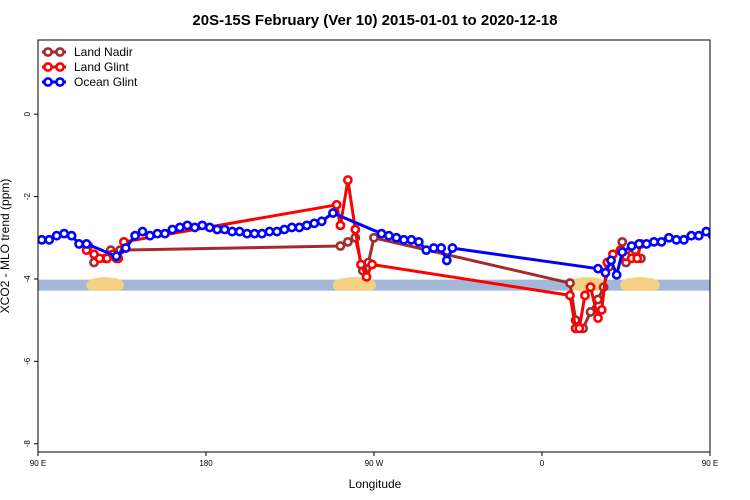 The width and height of the screenshot is (750, 500). Describe the element at coordinates (101, 67) in the screenshot. I see `legend-label: Land Glint` at that location.